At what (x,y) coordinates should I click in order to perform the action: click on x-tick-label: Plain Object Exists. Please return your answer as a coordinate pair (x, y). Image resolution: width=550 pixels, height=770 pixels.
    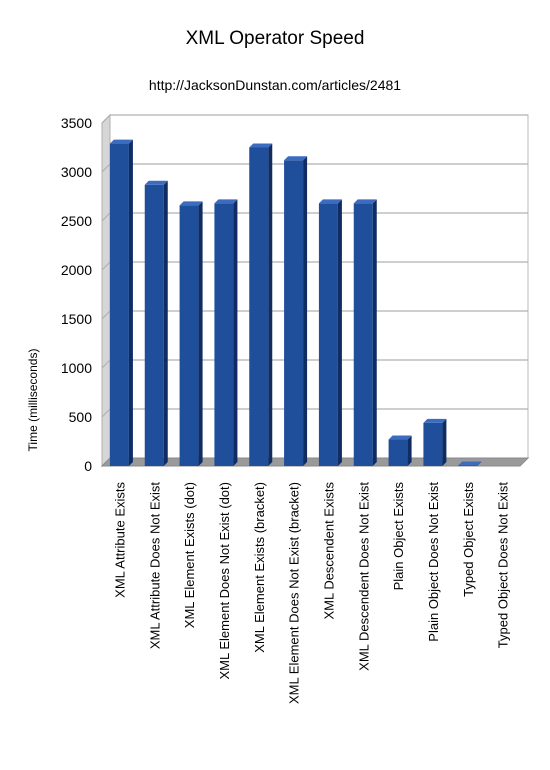
    Looking at the image, I should click on (398, 536).